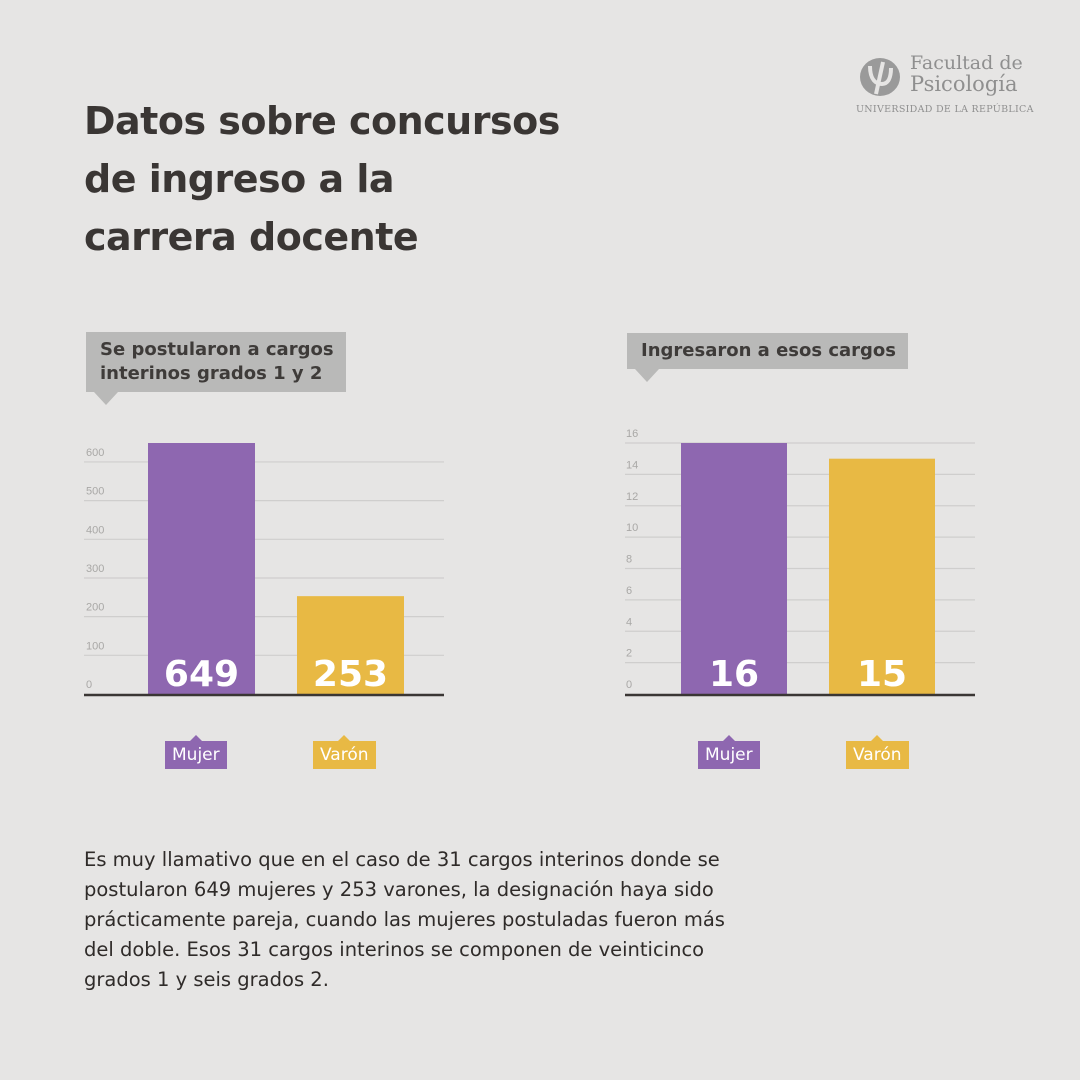  What do you see at coordinates (632, 497) in the screenshot?
I see `y-tick-label: 12` at bounding box center [632, 497].